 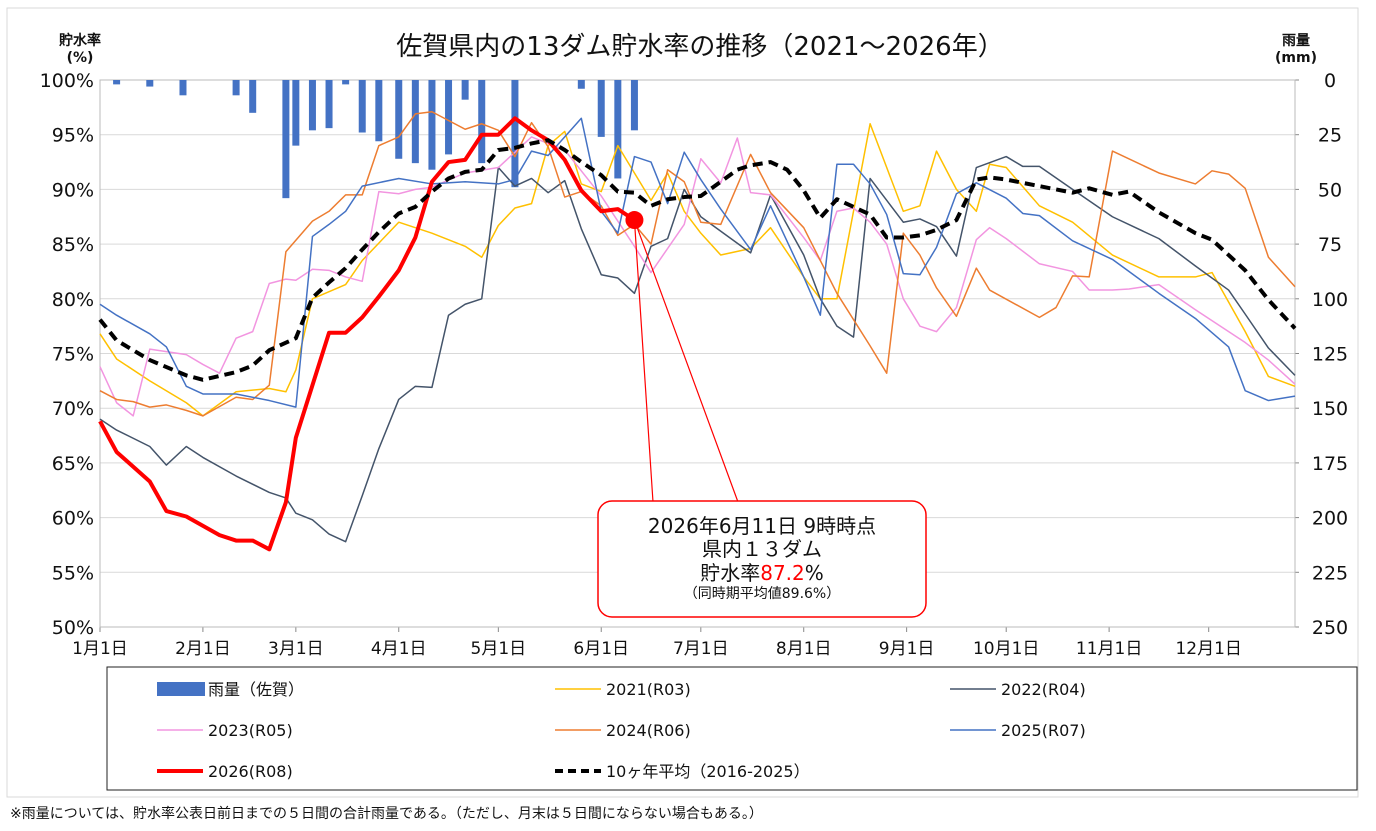 What do you see at coordinates (73, 573) in the screenshot?
I see `y-tick-label: 55%` at bounding box center [73, 573].